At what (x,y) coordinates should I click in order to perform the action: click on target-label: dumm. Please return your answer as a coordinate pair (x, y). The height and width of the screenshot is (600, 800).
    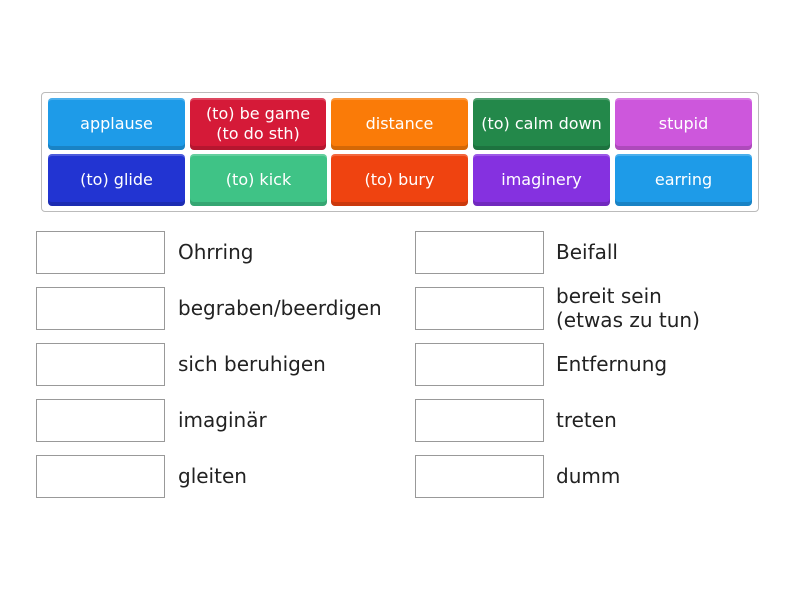
    Looking at the image, I should click on (588, 476).